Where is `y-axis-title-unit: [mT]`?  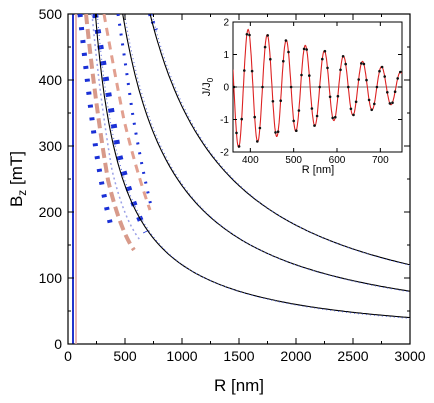
y-axis-title-unit: [mT] is located at coordinates (16, 170).